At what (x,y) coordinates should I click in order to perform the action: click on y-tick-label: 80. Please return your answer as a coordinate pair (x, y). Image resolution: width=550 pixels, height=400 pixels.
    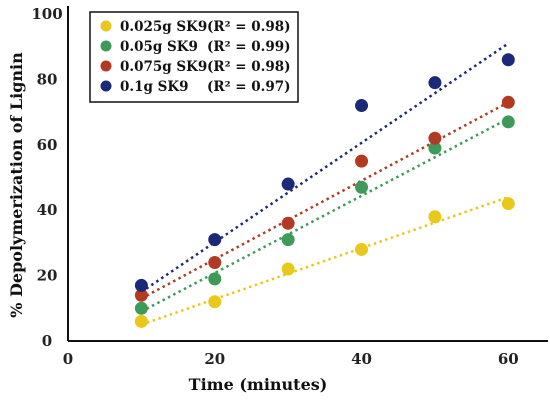
    Looking at the image, I should click on (47, 79).